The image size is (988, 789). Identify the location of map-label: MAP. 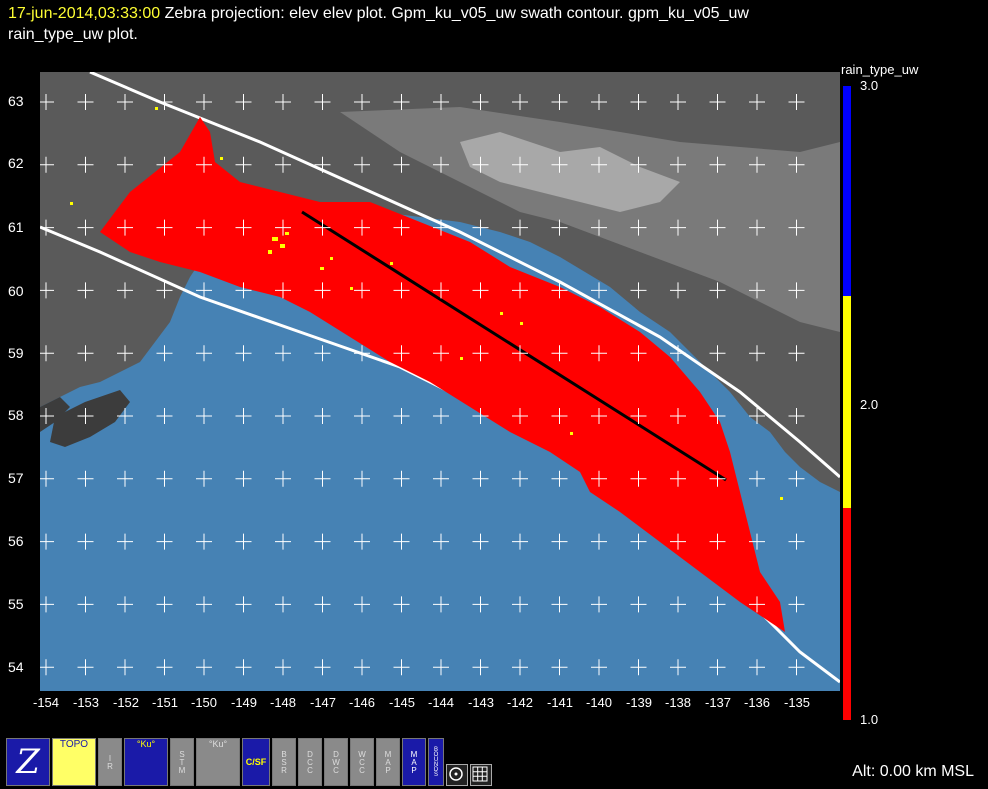
(388, 762).